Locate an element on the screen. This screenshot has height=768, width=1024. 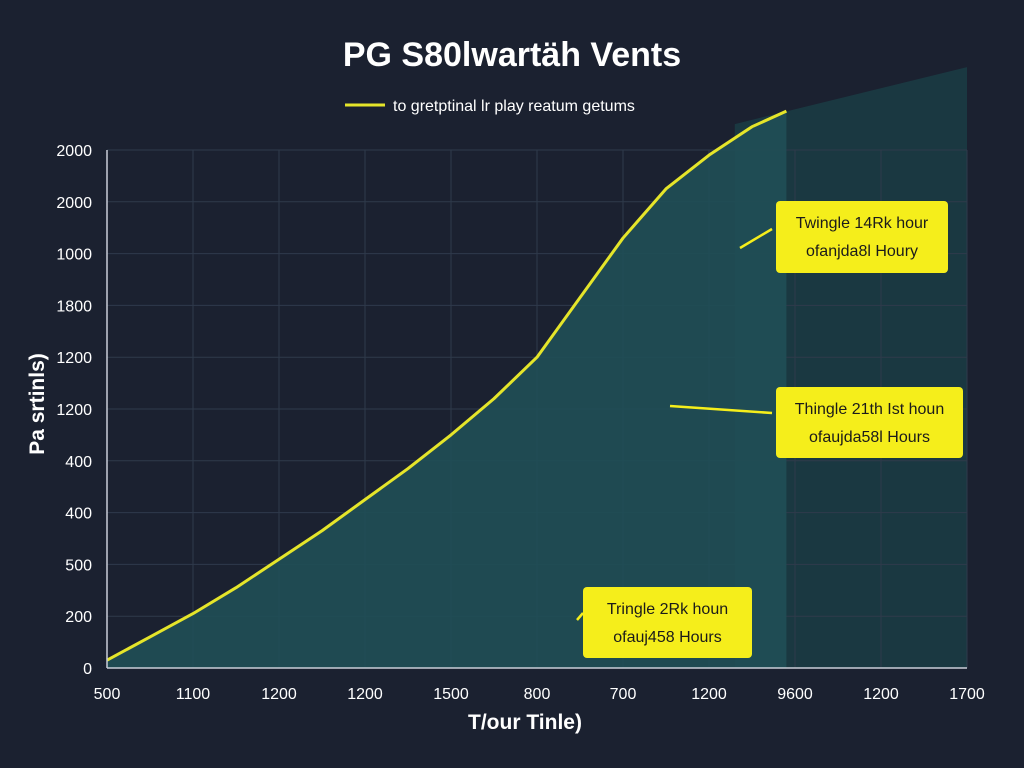
y-axis-label: Pa srtinls) is located at coordinates (37, 404).